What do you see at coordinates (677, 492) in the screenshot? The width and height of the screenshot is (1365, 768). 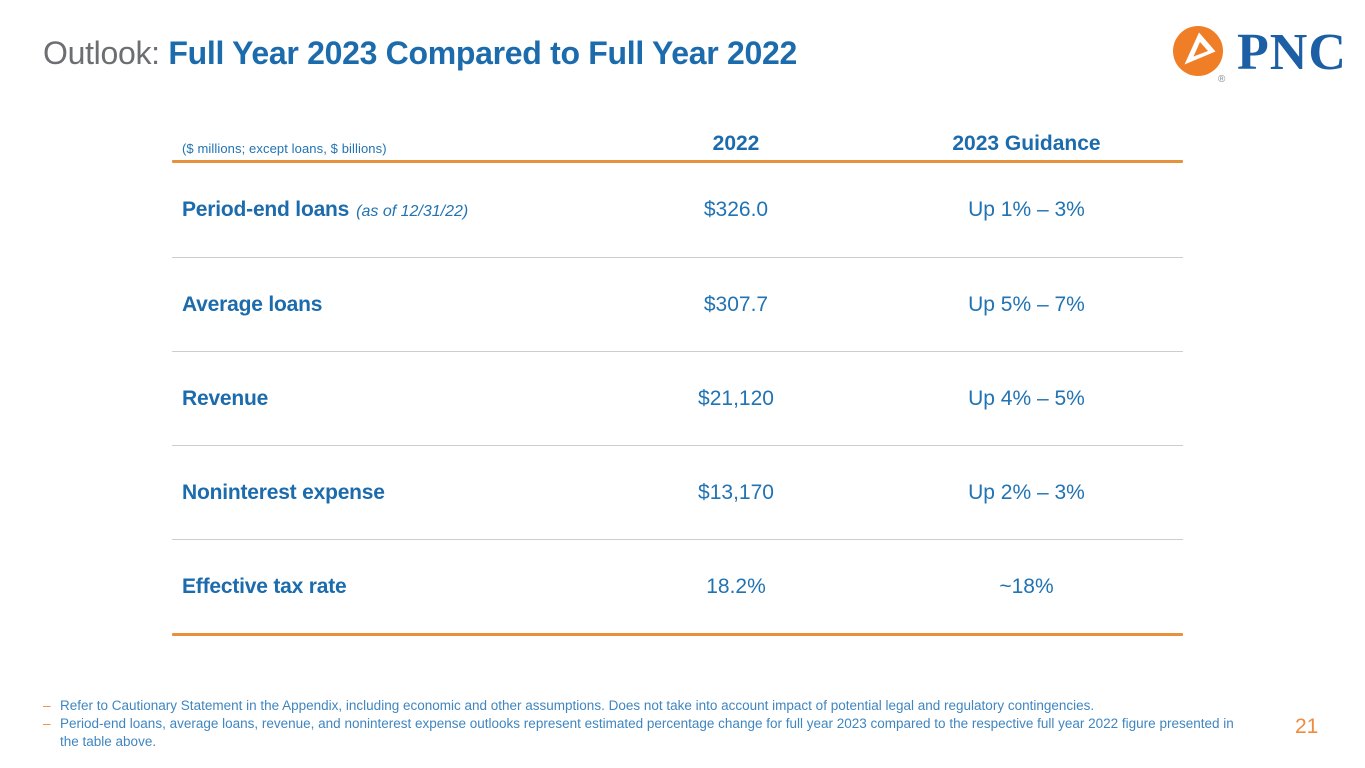 I see `table-row-noninterest-expense: Noninterest expense $13,170 Up 2% – 3%` at bounding box center [677, 492].